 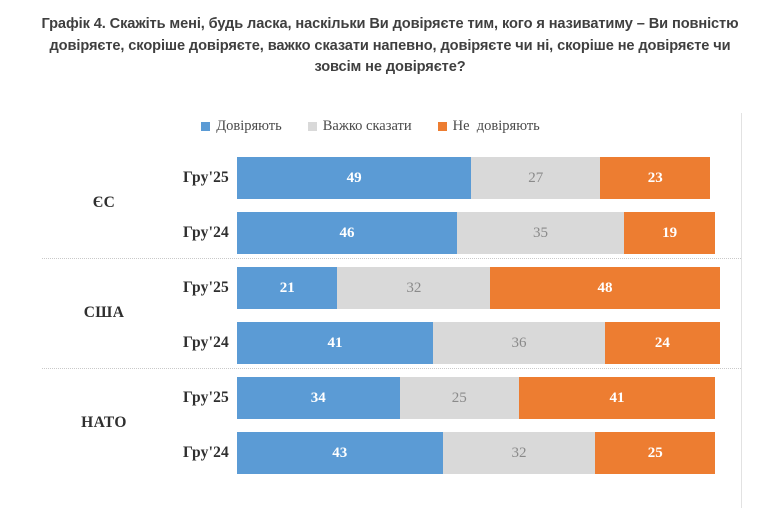 What do you see at coordinates (496, 126) in the screenshot?
I see `legend-item-label: Не довіряють` at bounding box center [496, 126].